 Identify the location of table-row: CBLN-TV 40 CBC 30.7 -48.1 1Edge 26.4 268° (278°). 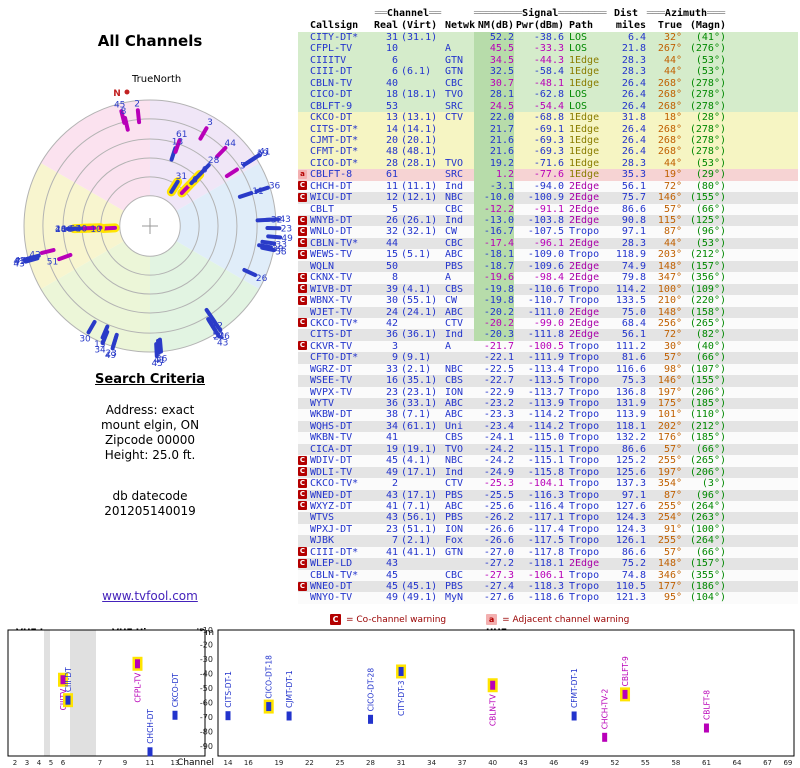
(548, 83).